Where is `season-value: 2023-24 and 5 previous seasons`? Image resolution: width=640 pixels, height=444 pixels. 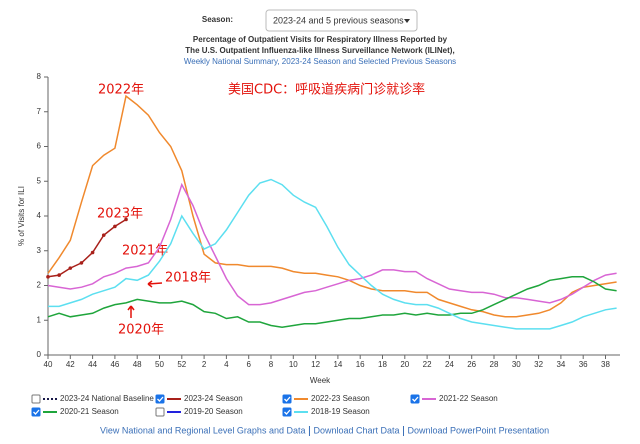
season-value: 2023-24 and 5 previous seasons is located at coordinates (338, 20).